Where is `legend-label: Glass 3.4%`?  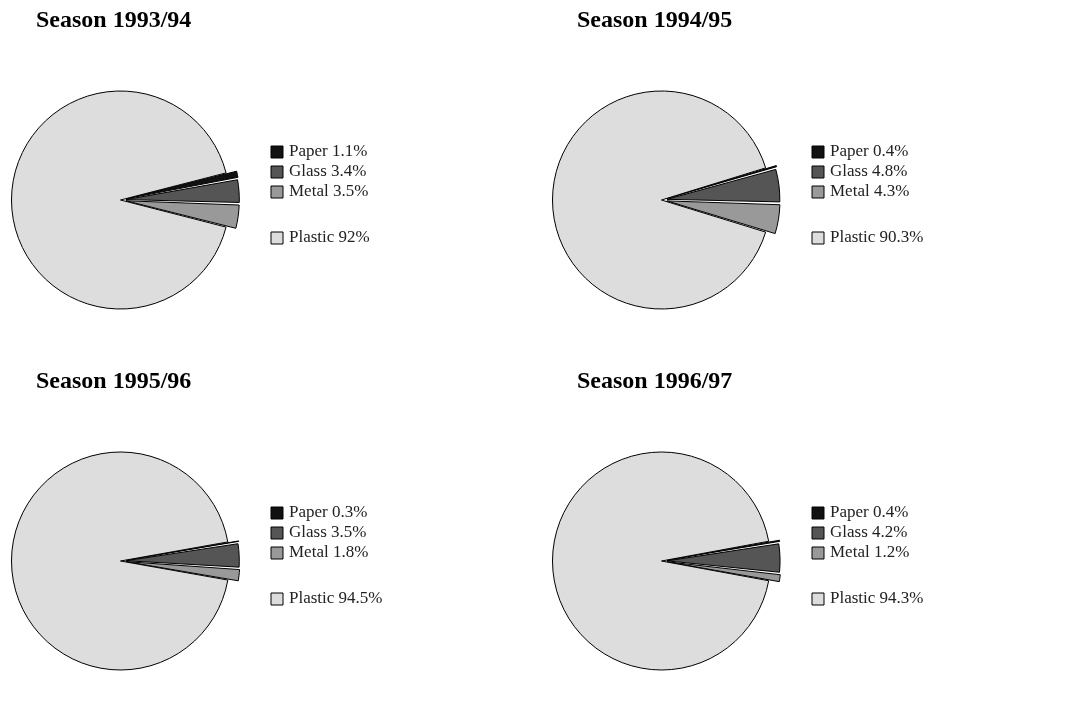
legend-label: Glass 3.4% is located at coordinates (328, 171).